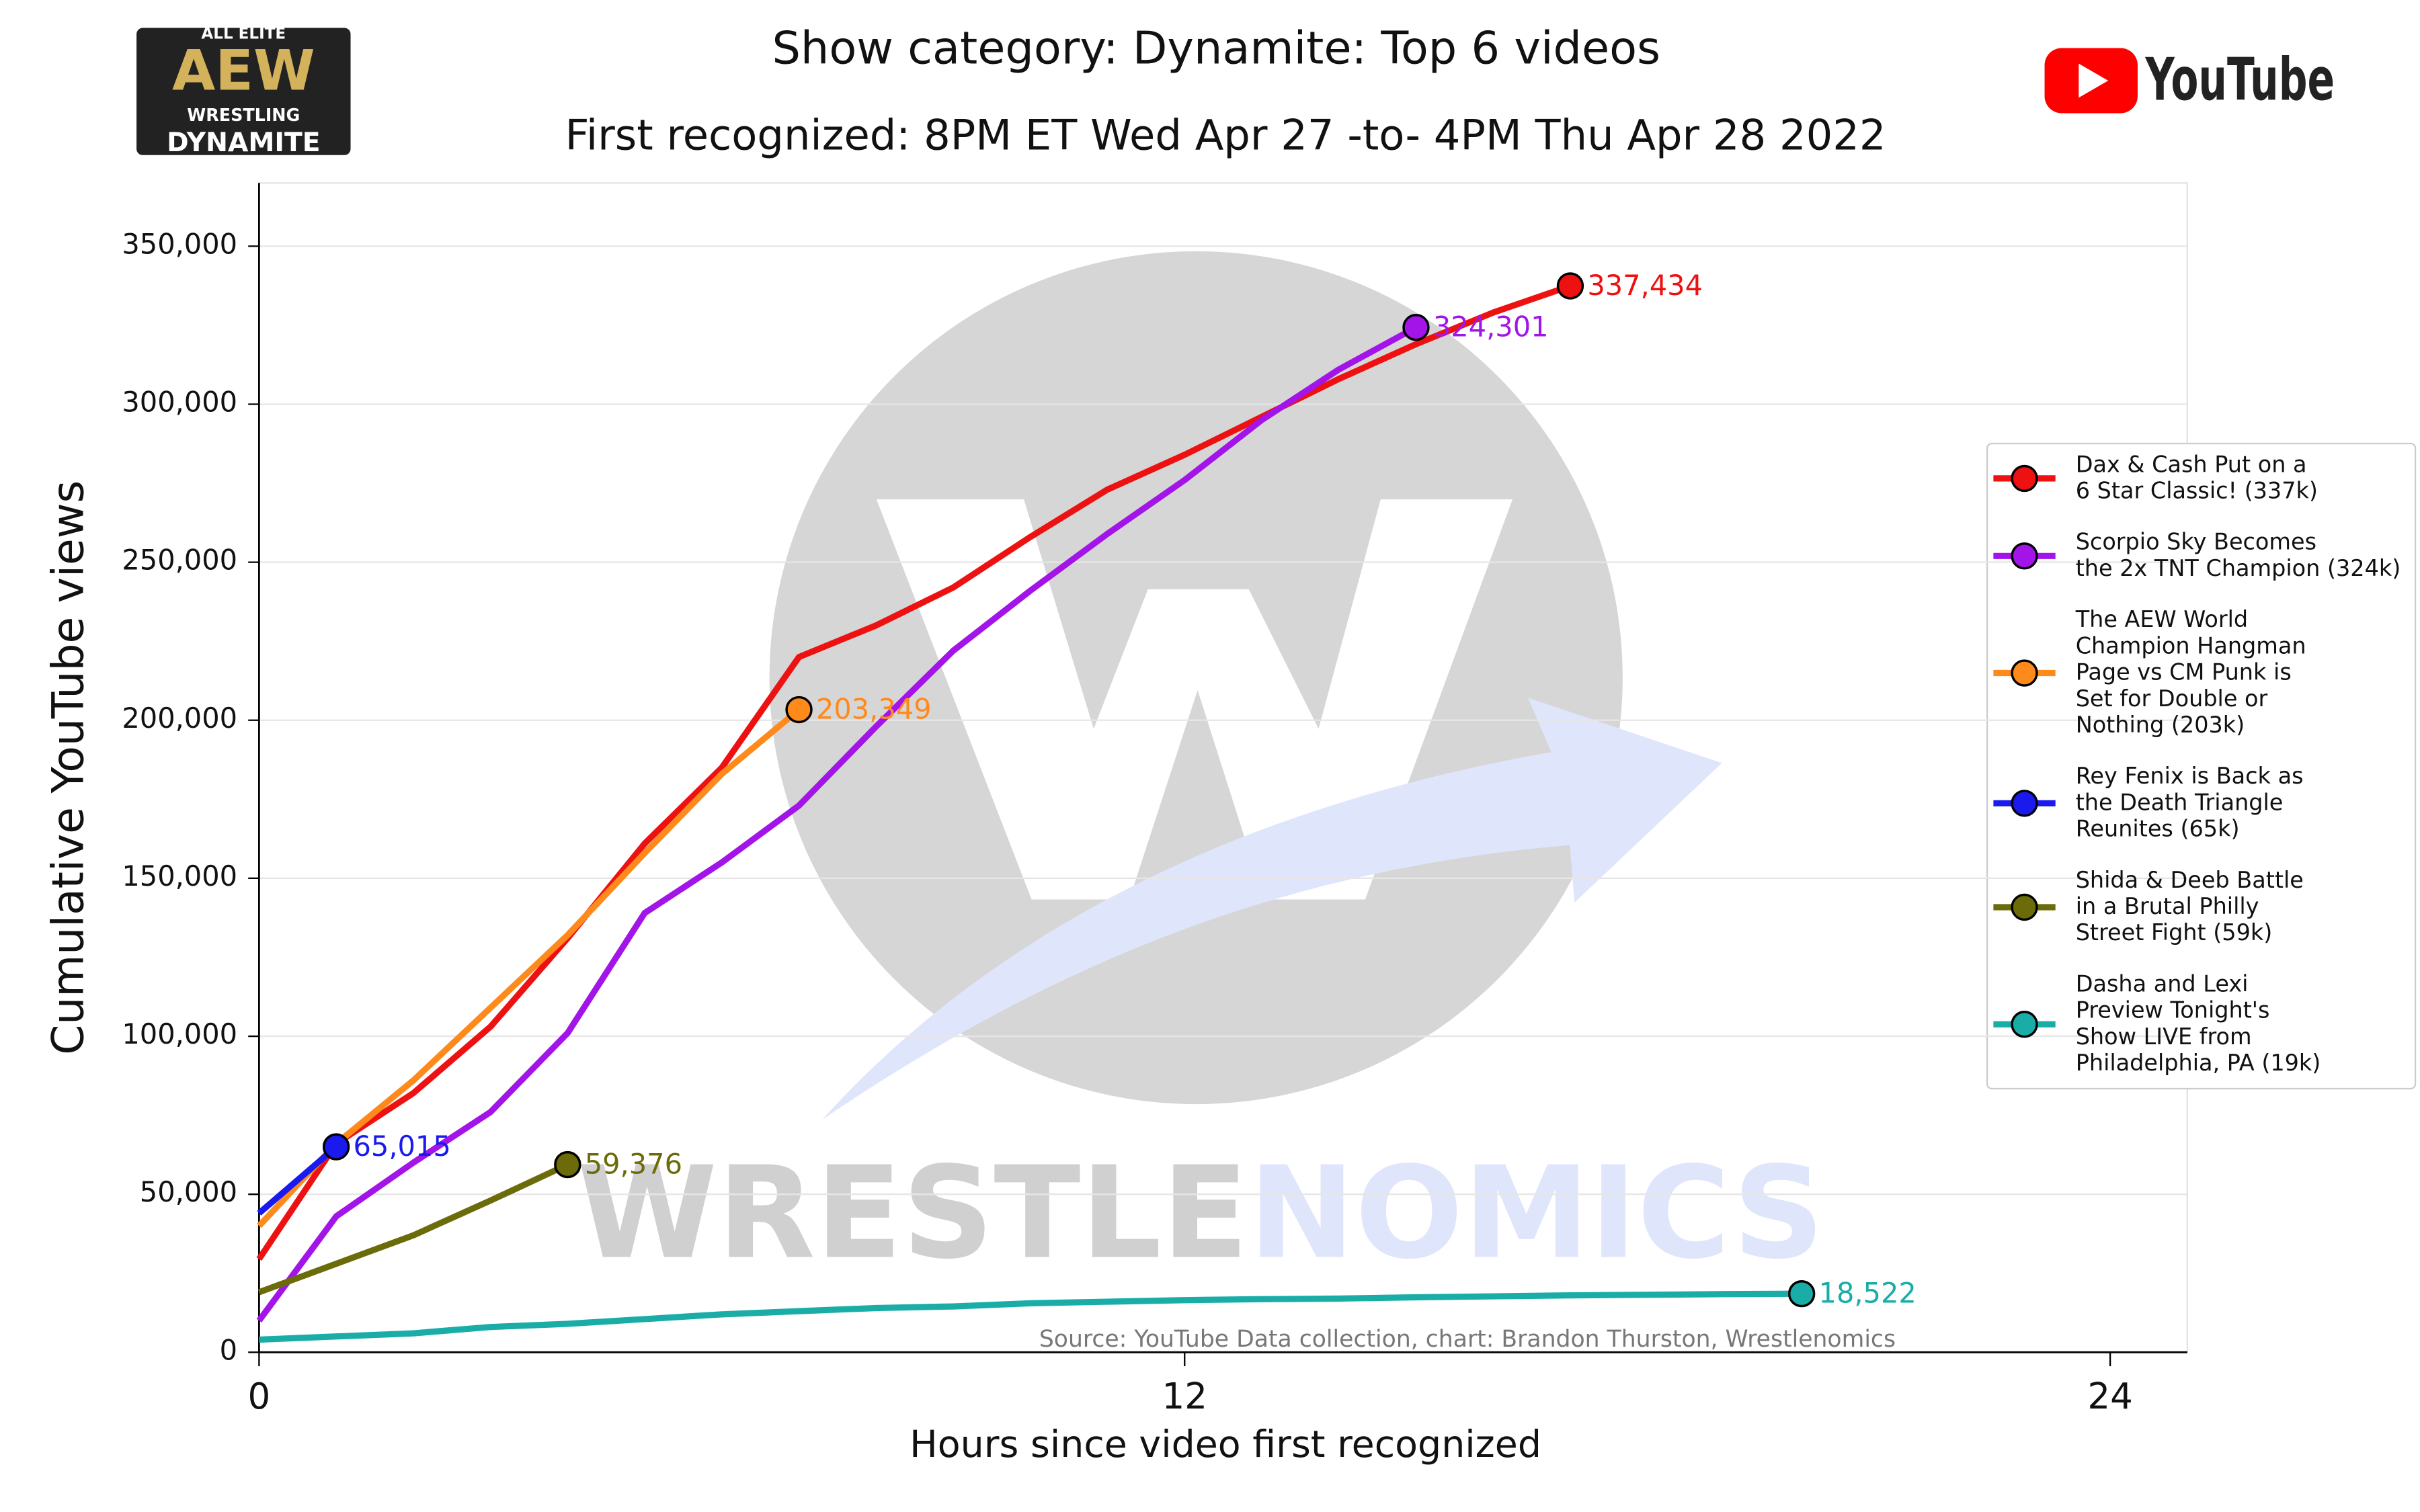 Image resolution: width=2420 pixels, height=1512 pixels. What do you see at coordinates (2094, 81) in the screenshot?
I see `logo-play` at bounding box center [2094, 81].